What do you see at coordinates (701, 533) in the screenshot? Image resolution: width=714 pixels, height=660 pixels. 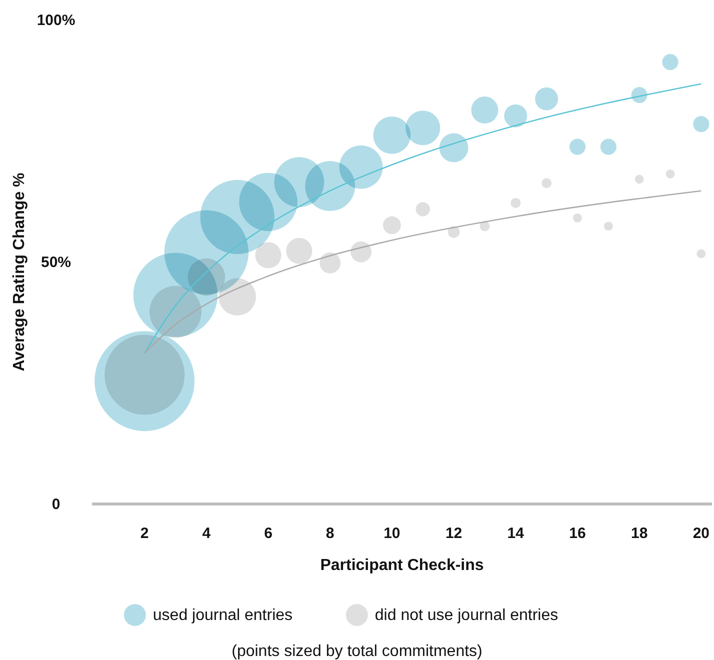 I see `x-tick-label: 20` at bounding box center [701, 533].